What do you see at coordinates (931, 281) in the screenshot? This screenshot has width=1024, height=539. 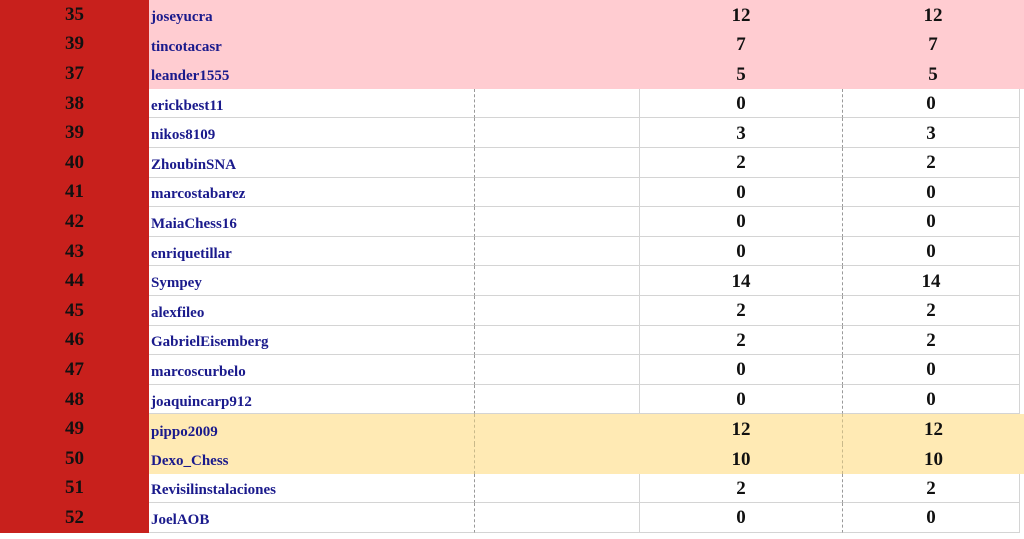 I see `total-cell: 14` at bounding box center [931, 281].